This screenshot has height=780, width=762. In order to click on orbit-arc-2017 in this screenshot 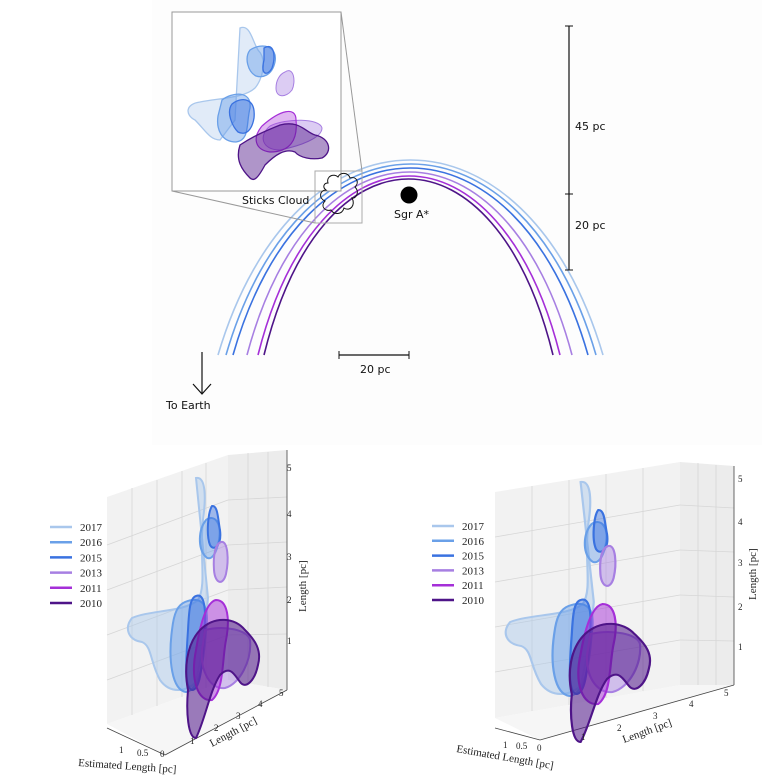, I will do `click(410, 257)`.